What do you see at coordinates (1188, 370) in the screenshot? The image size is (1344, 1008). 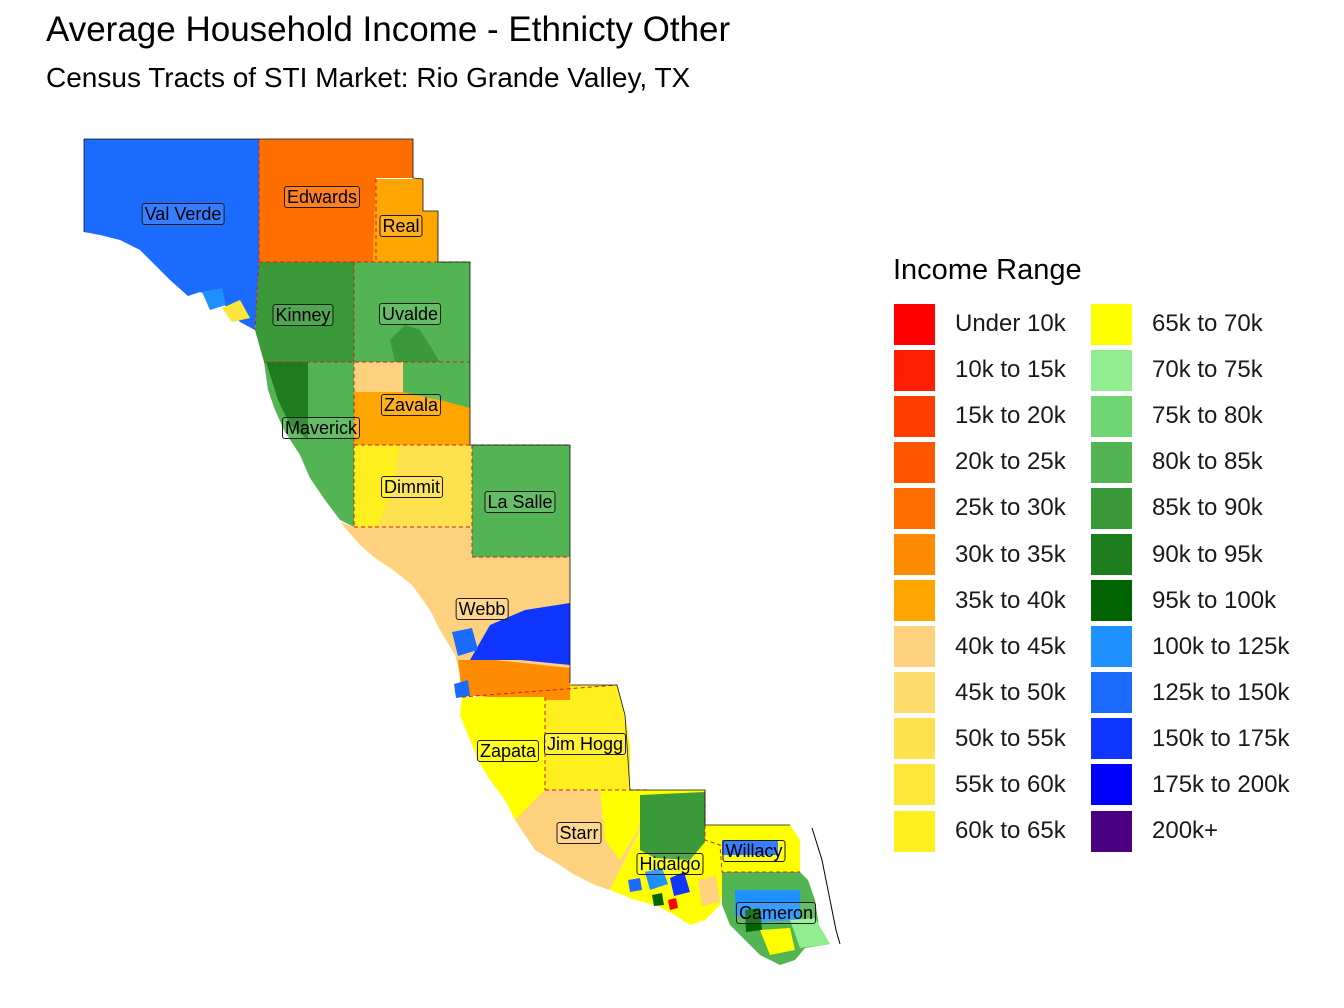 I see `legend-item: 70k to 75k` at bounding box center [1188, 370].